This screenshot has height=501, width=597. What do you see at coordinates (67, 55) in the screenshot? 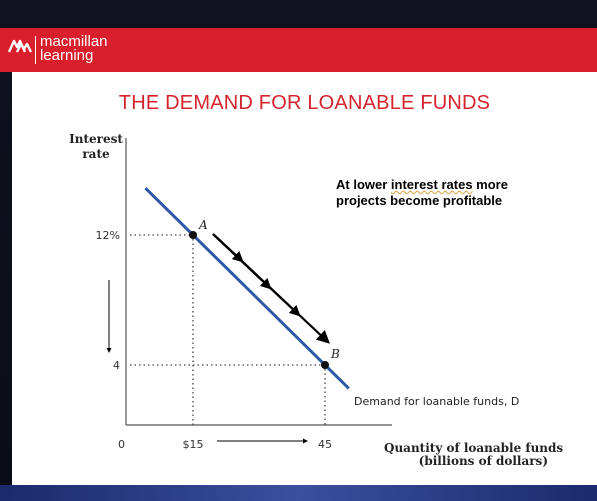
I see `brand-line-2: learning` at bounding box center [67, 55].